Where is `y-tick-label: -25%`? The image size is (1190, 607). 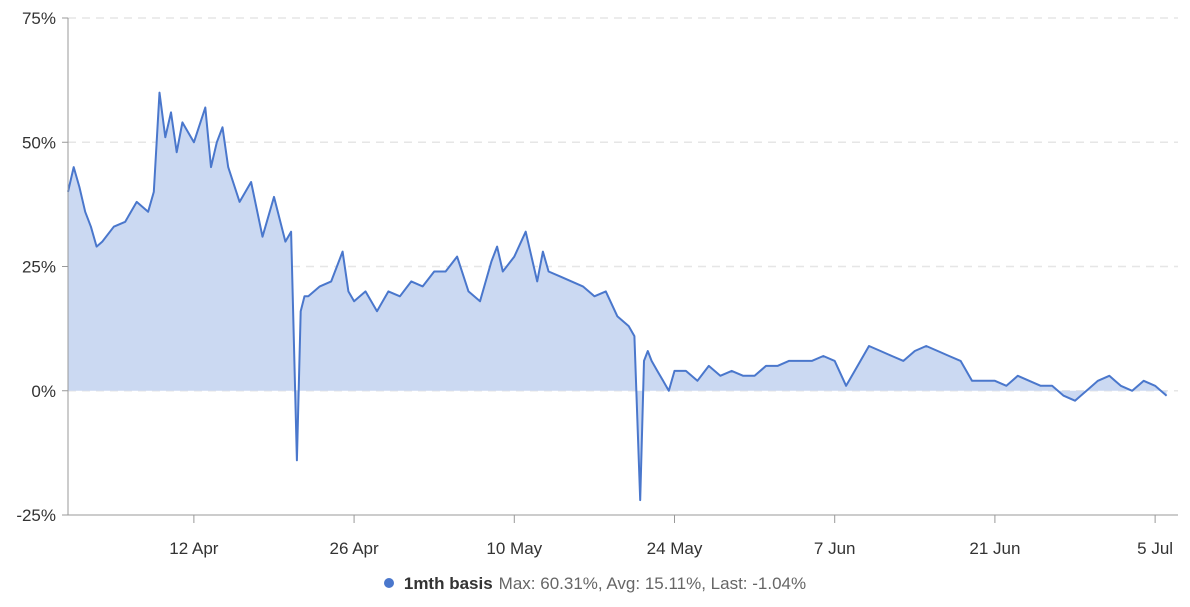
y-tick-label: -25% is located at coordinates (36, 515).